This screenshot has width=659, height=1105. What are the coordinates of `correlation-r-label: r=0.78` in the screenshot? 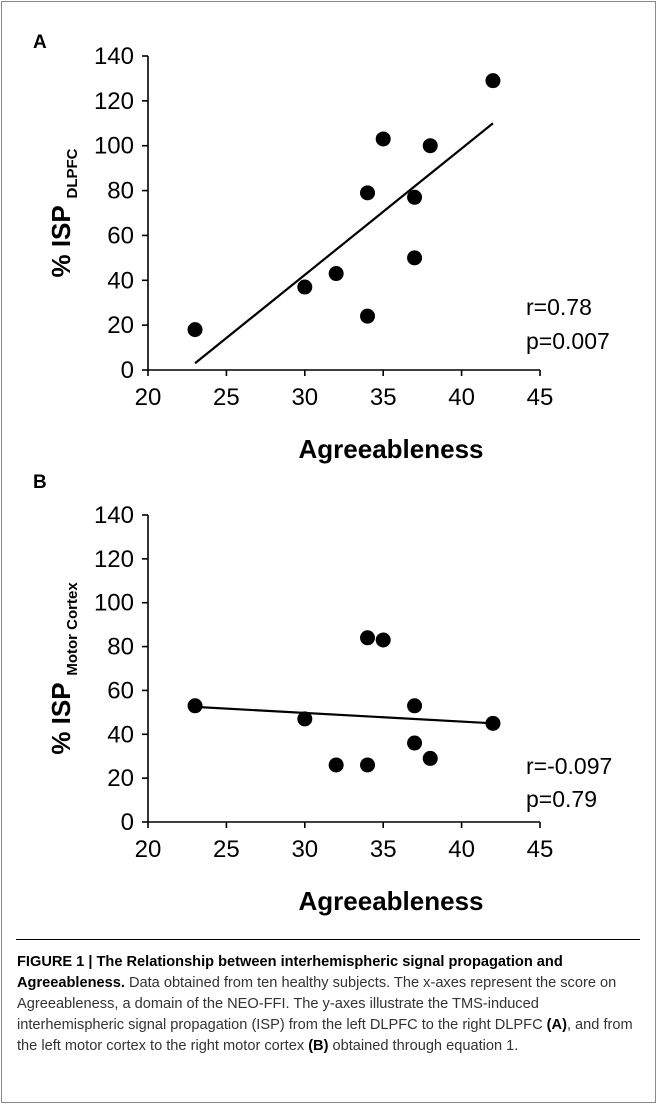 It's located at (559, 307).